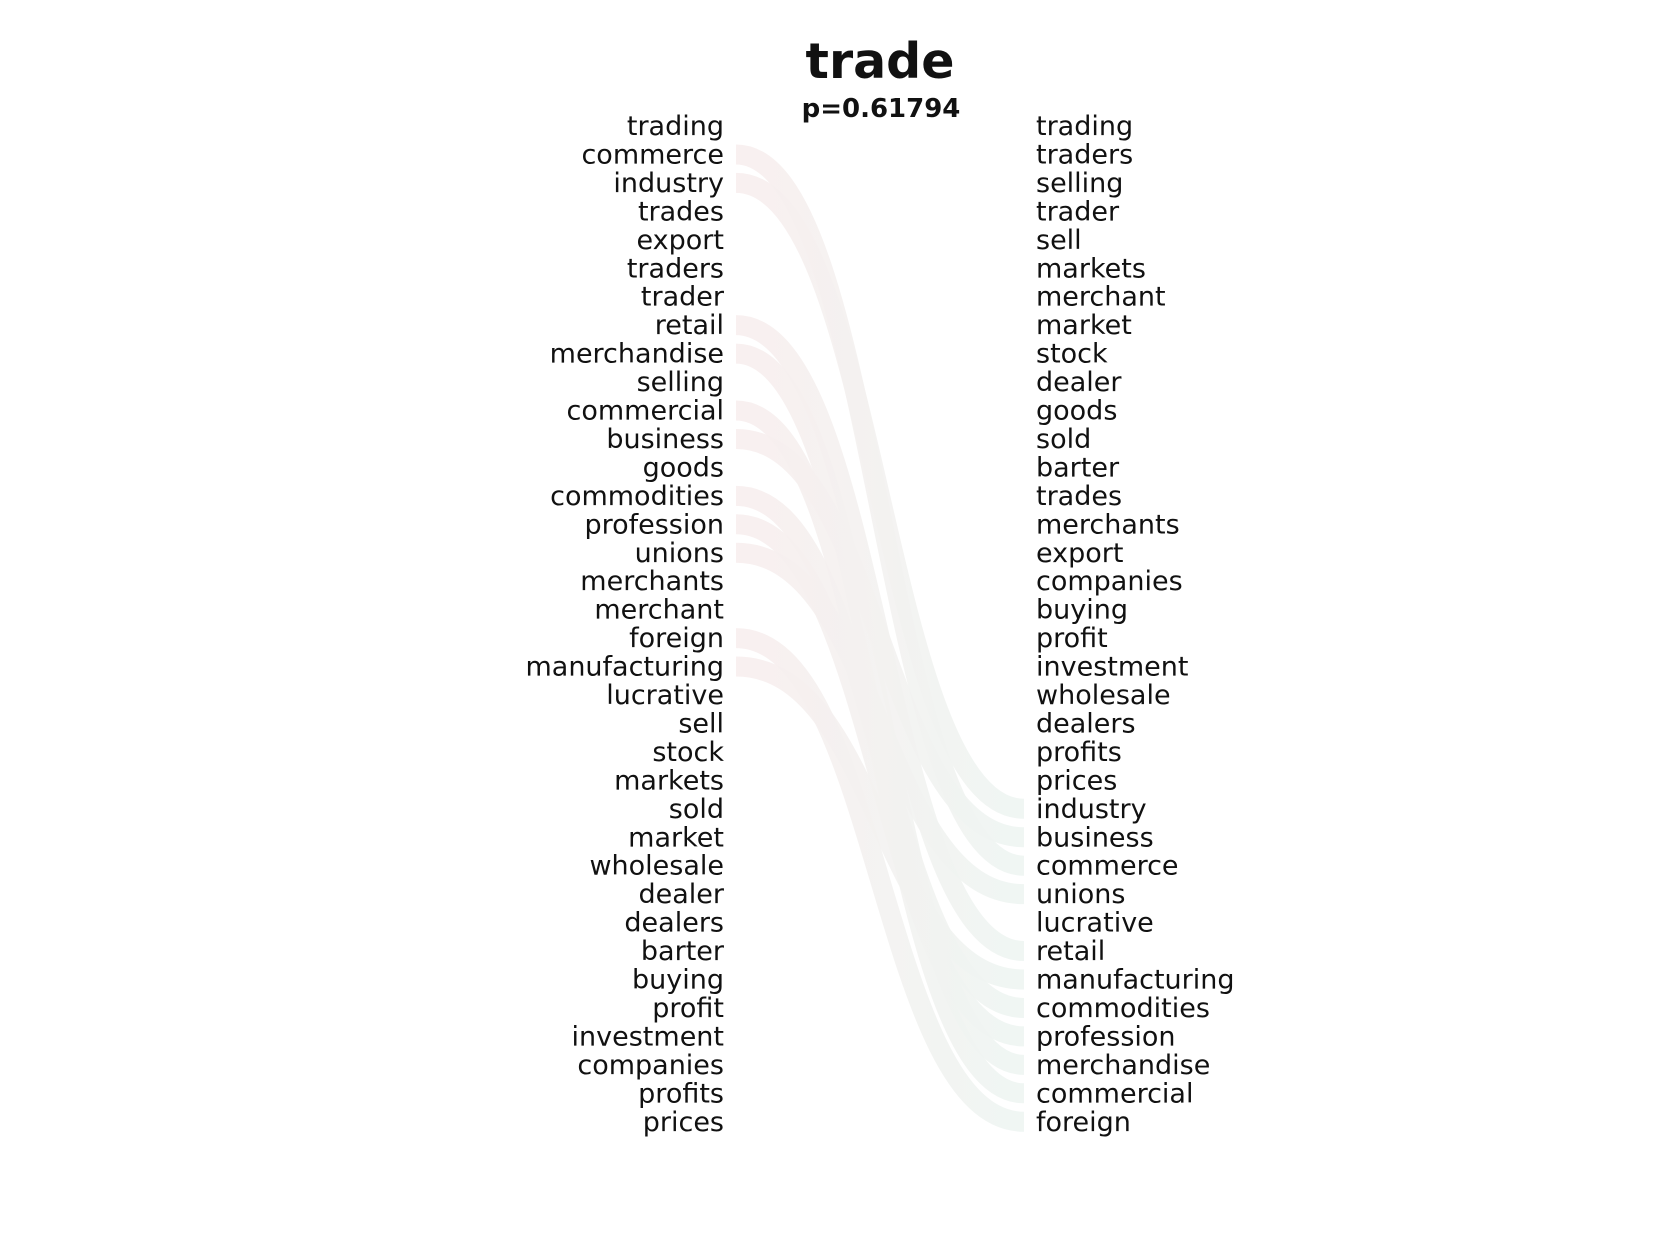 The height and width of the screenshot is (1260, 1680). What do you see at coordinates (688, 1008) in the screenshot?
I see `left-word-label: profit` at bounding box center [688, 1008].